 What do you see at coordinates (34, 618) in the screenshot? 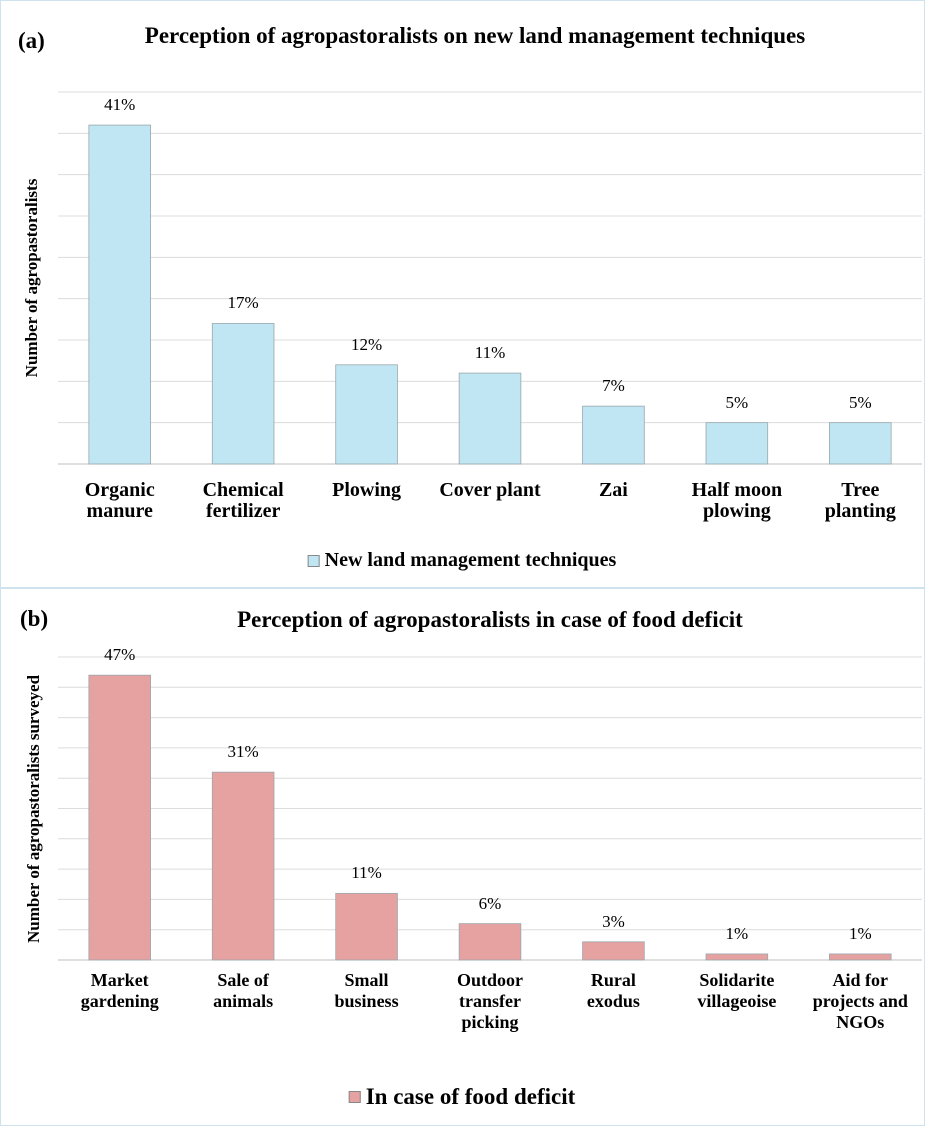
I see `panel-label: (b)` at bounding box center [34, 618].